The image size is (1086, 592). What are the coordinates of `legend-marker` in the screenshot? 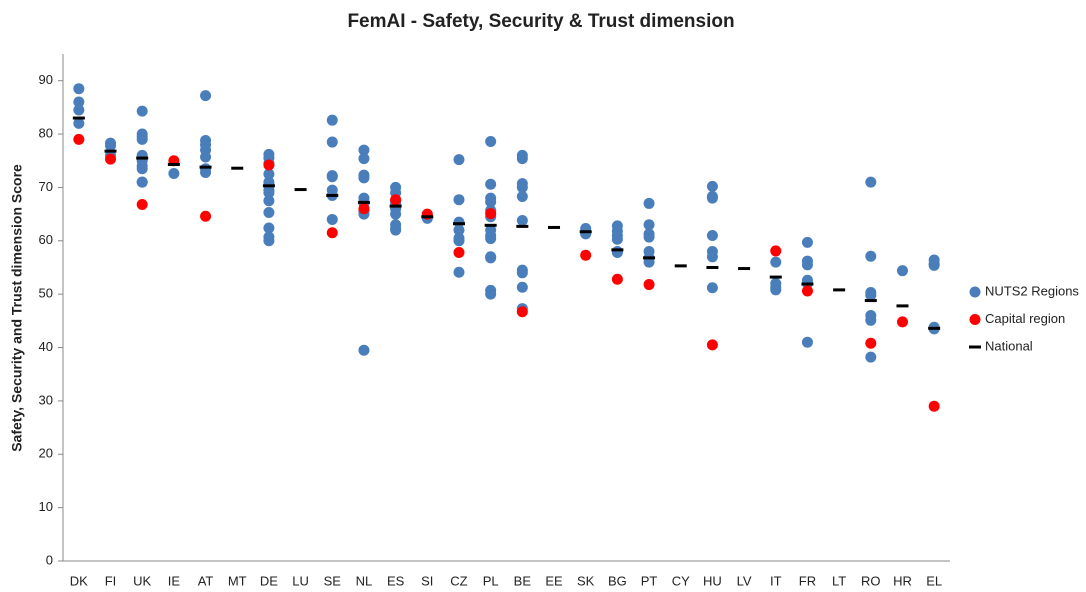 It's located at (975, 292).